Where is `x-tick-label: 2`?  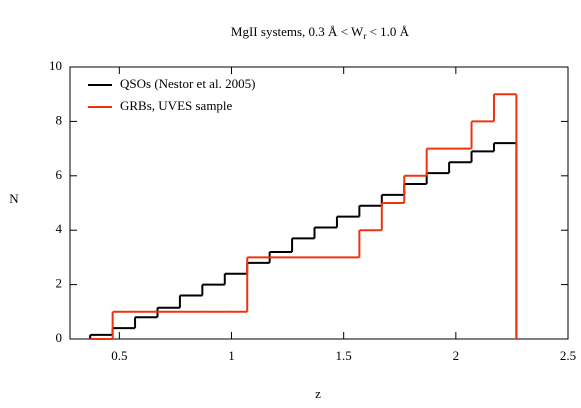 x-tick-label: 2 is located at coordinates (456, 355).